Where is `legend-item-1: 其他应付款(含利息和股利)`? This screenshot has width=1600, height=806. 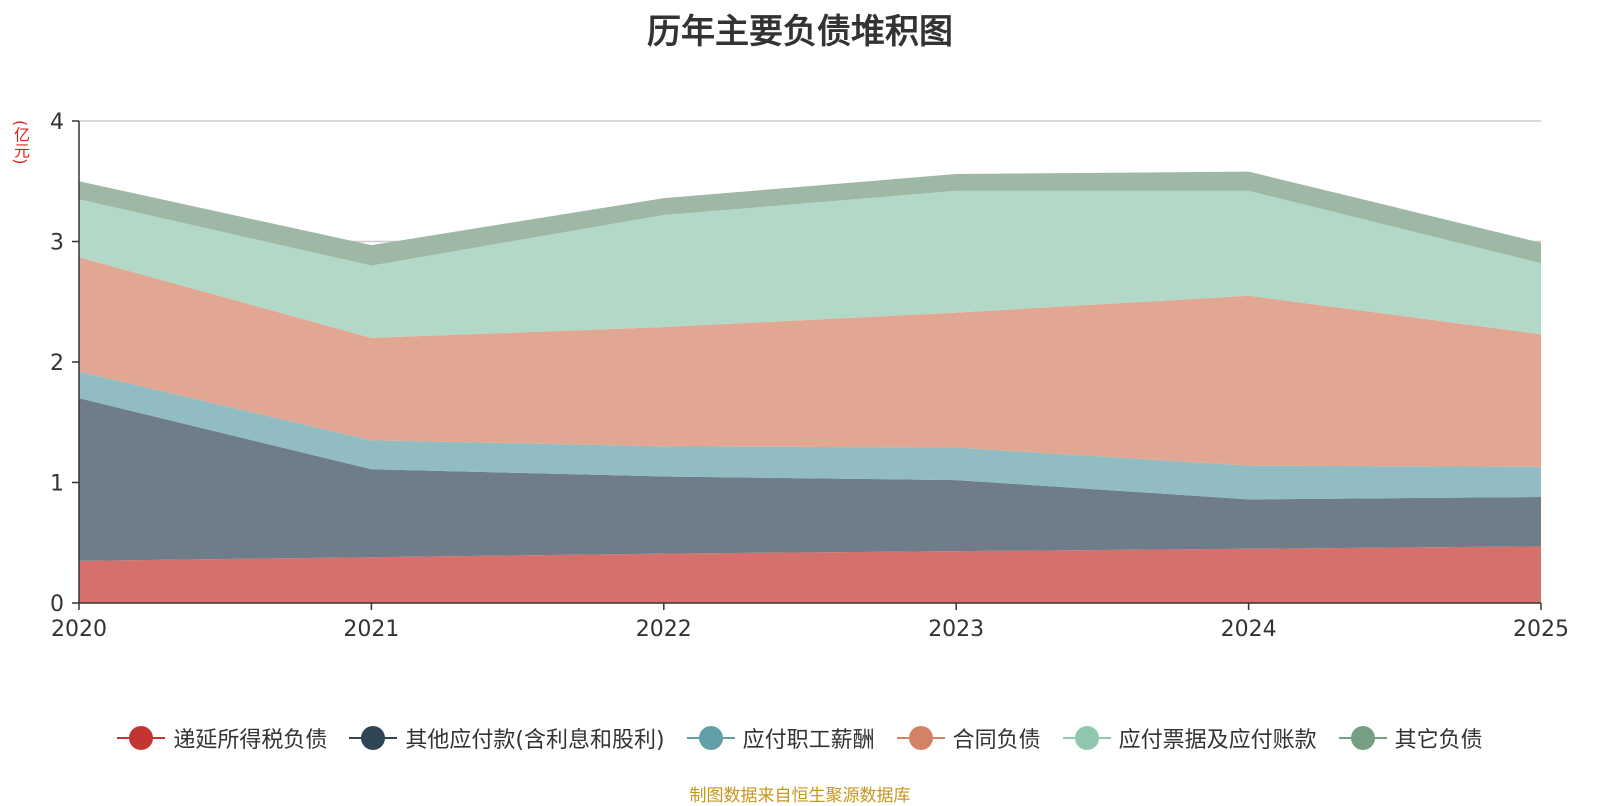 legend-item-1: 其他应付款(含利息和股利) is located at coordinates (507, 738).